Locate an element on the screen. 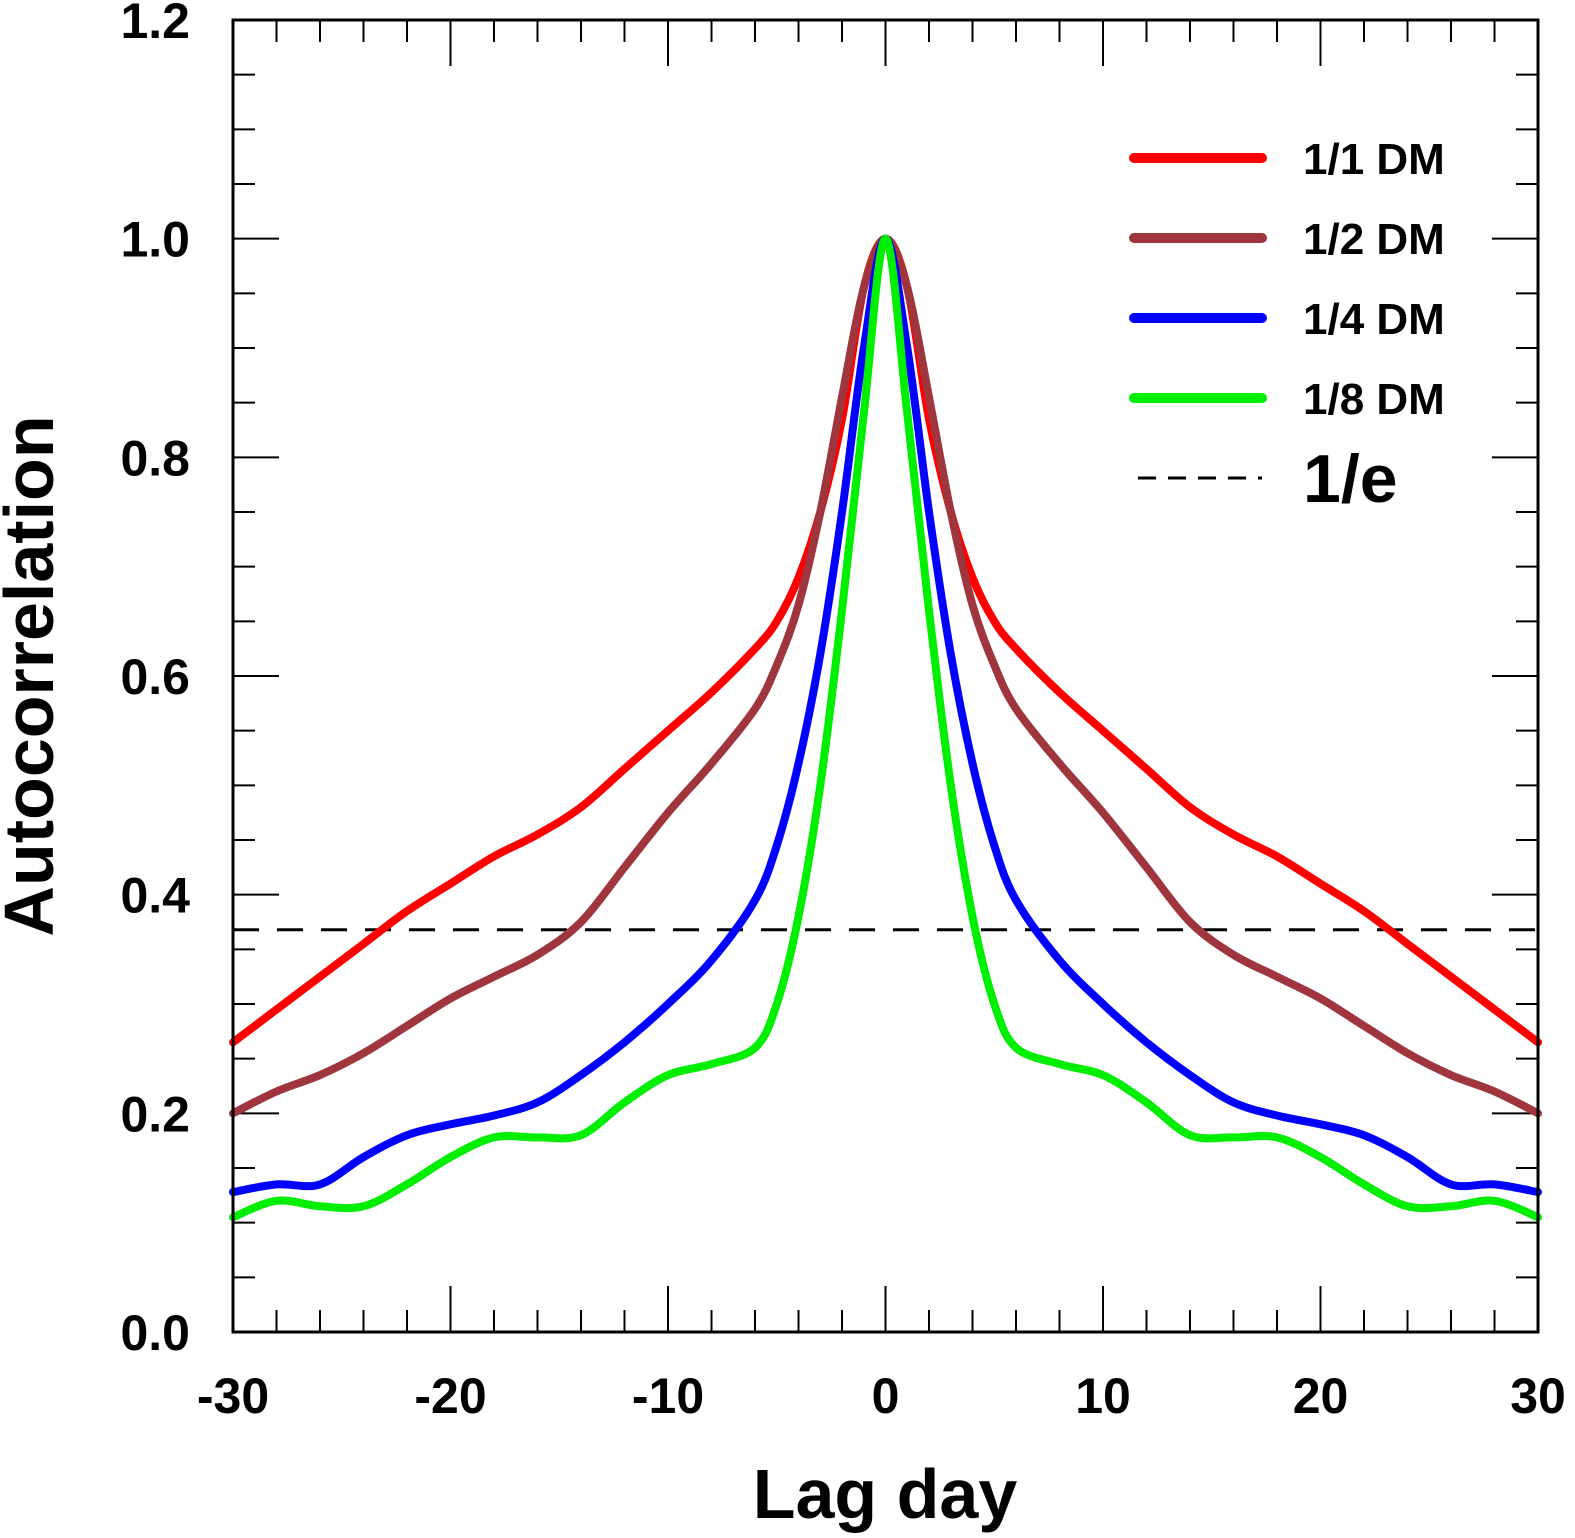 The image size is (1575, 1538). legend-label-reference: 1/e is located at coordinates (1350, 479).